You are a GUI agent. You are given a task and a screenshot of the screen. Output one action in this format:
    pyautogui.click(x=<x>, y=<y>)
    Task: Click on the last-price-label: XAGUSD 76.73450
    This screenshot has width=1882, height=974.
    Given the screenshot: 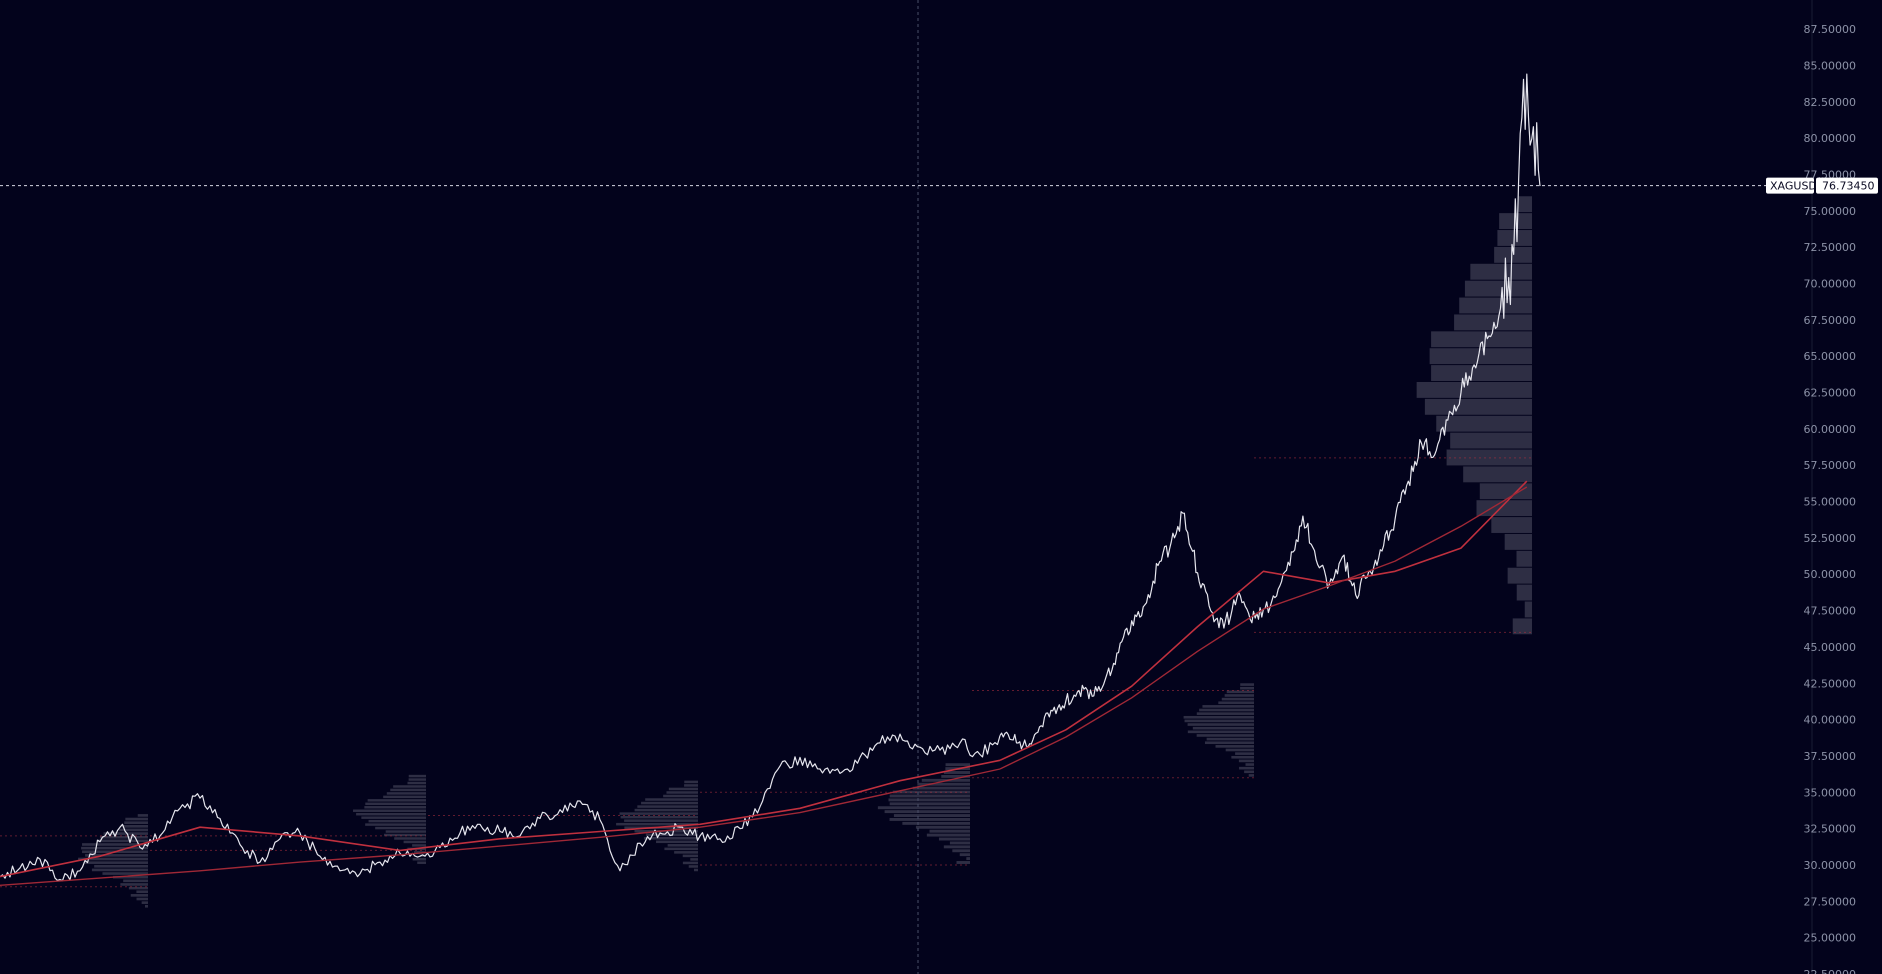 What is the action you would take?
    pyautogui.click(x=1822, y=185)
    